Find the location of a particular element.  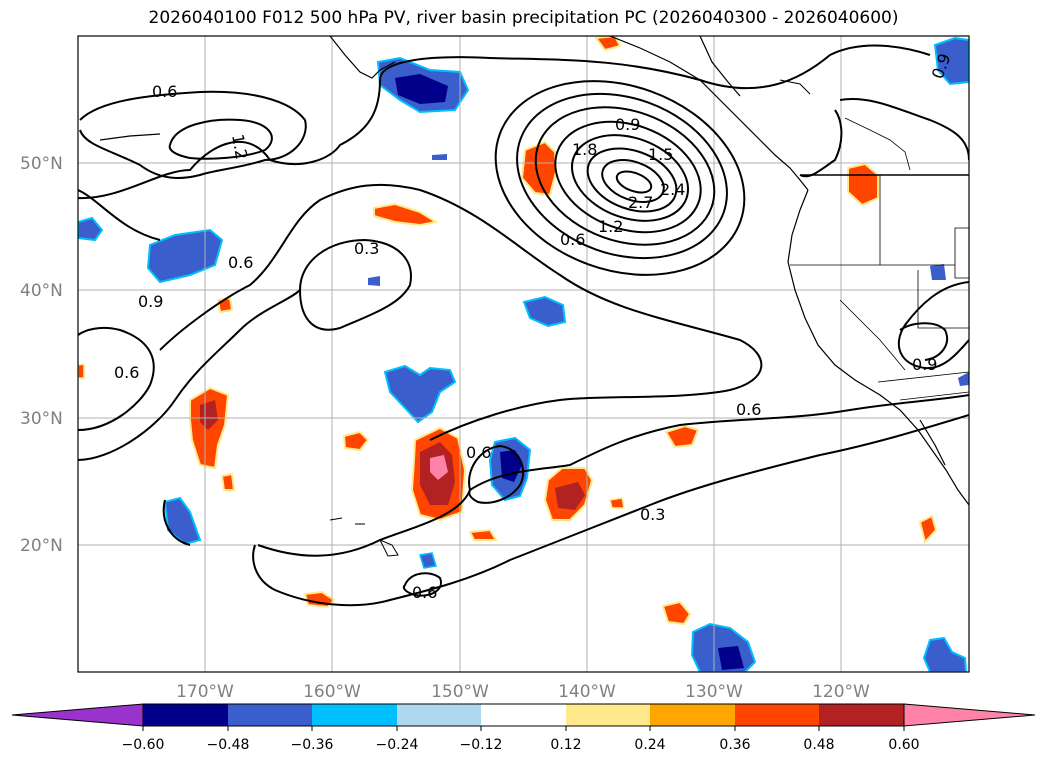

colorbar-tick-label: 0.48 is located at coordinates (818, 745).